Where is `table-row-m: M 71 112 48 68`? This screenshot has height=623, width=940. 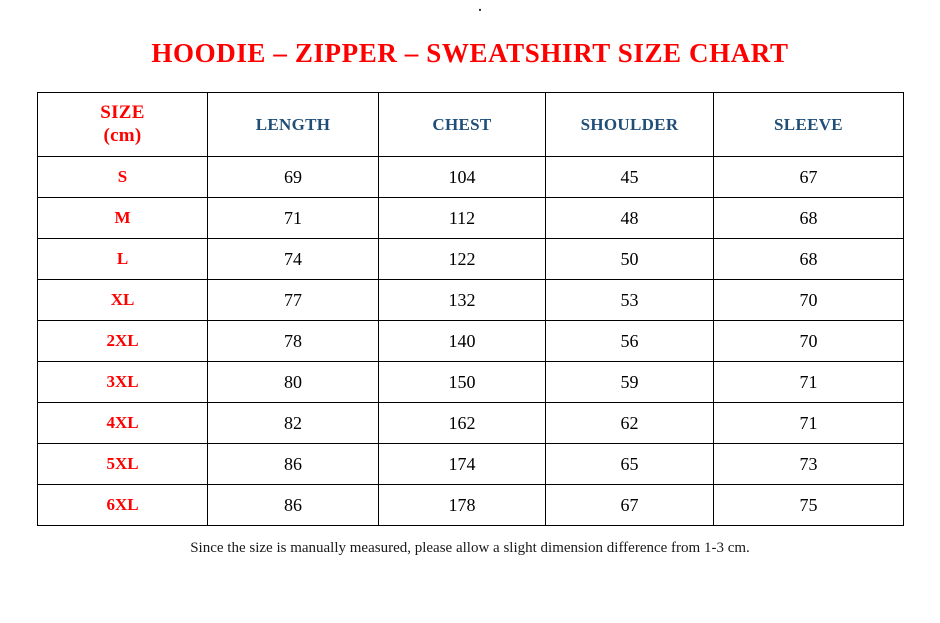
table-row-m: M 71 112 48 68 is located at coordinates (470, 218).